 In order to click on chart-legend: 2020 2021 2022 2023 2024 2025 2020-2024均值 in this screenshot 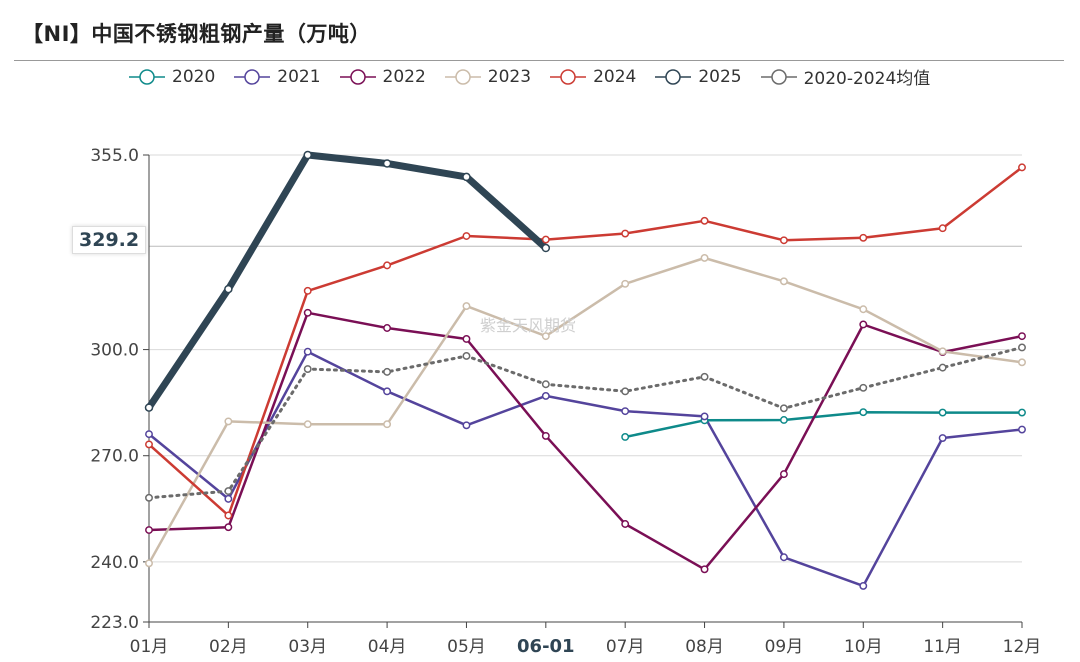, I will do `click(529, 76)`.